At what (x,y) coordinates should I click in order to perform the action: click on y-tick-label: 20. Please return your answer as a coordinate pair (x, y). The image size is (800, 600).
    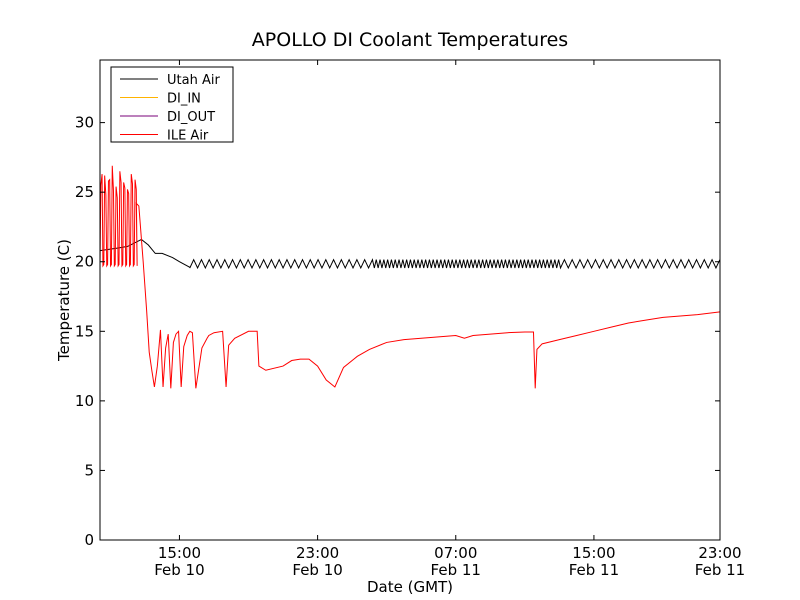
    Looking at the image, I should click on (84, 262).